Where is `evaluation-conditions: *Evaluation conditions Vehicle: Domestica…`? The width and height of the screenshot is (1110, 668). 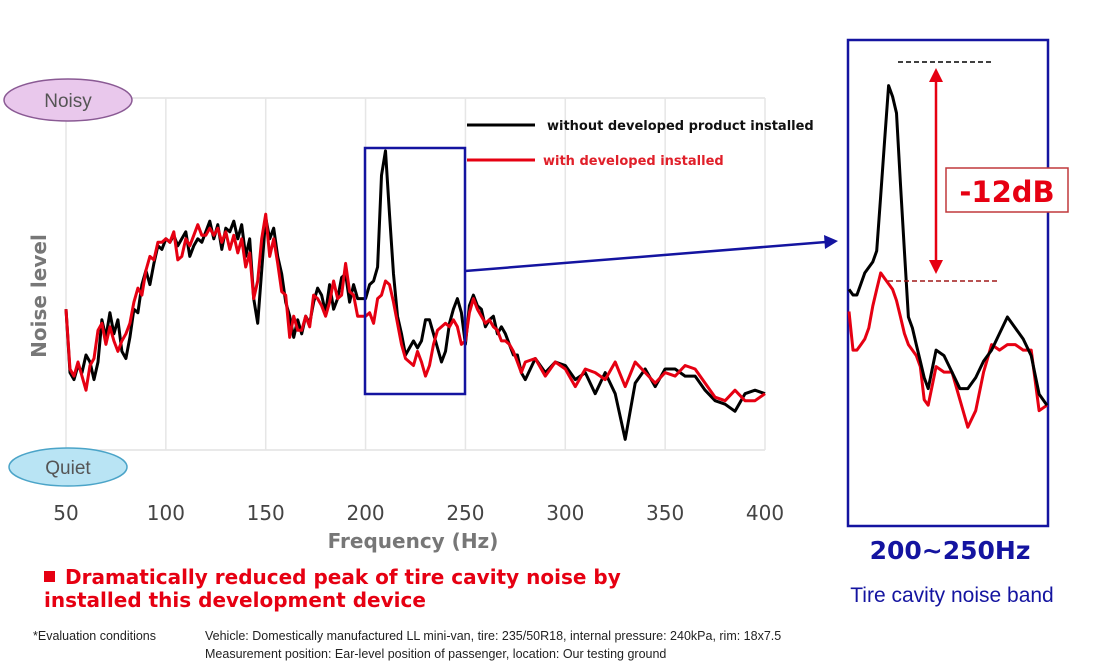 evaluation-conditions: *Evaluation conditions Vehicle: Domestica… is located at coordinates (407, 645).